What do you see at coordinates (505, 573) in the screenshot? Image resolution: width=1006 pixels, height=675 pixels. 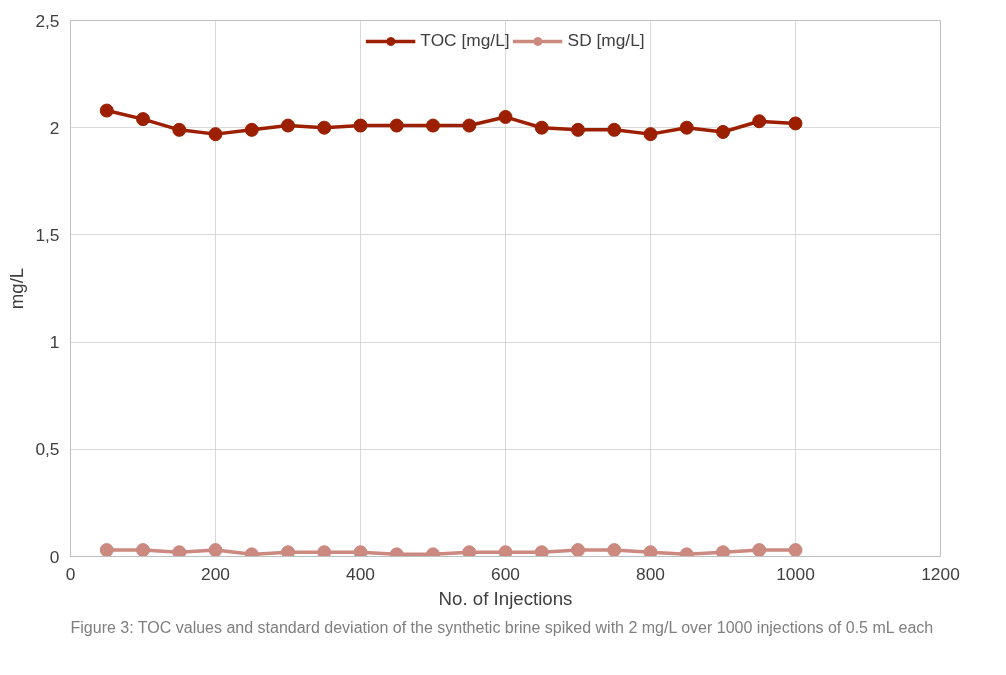 I see `x-tick-label: 600` at bounding box center [505, 573].